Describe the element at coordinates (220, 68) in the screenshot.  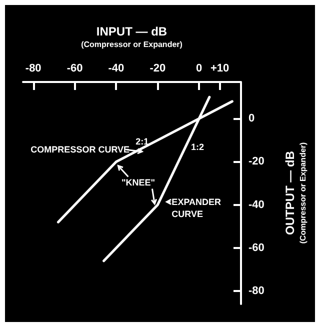
I see `x-tick-label: +10` at that location.